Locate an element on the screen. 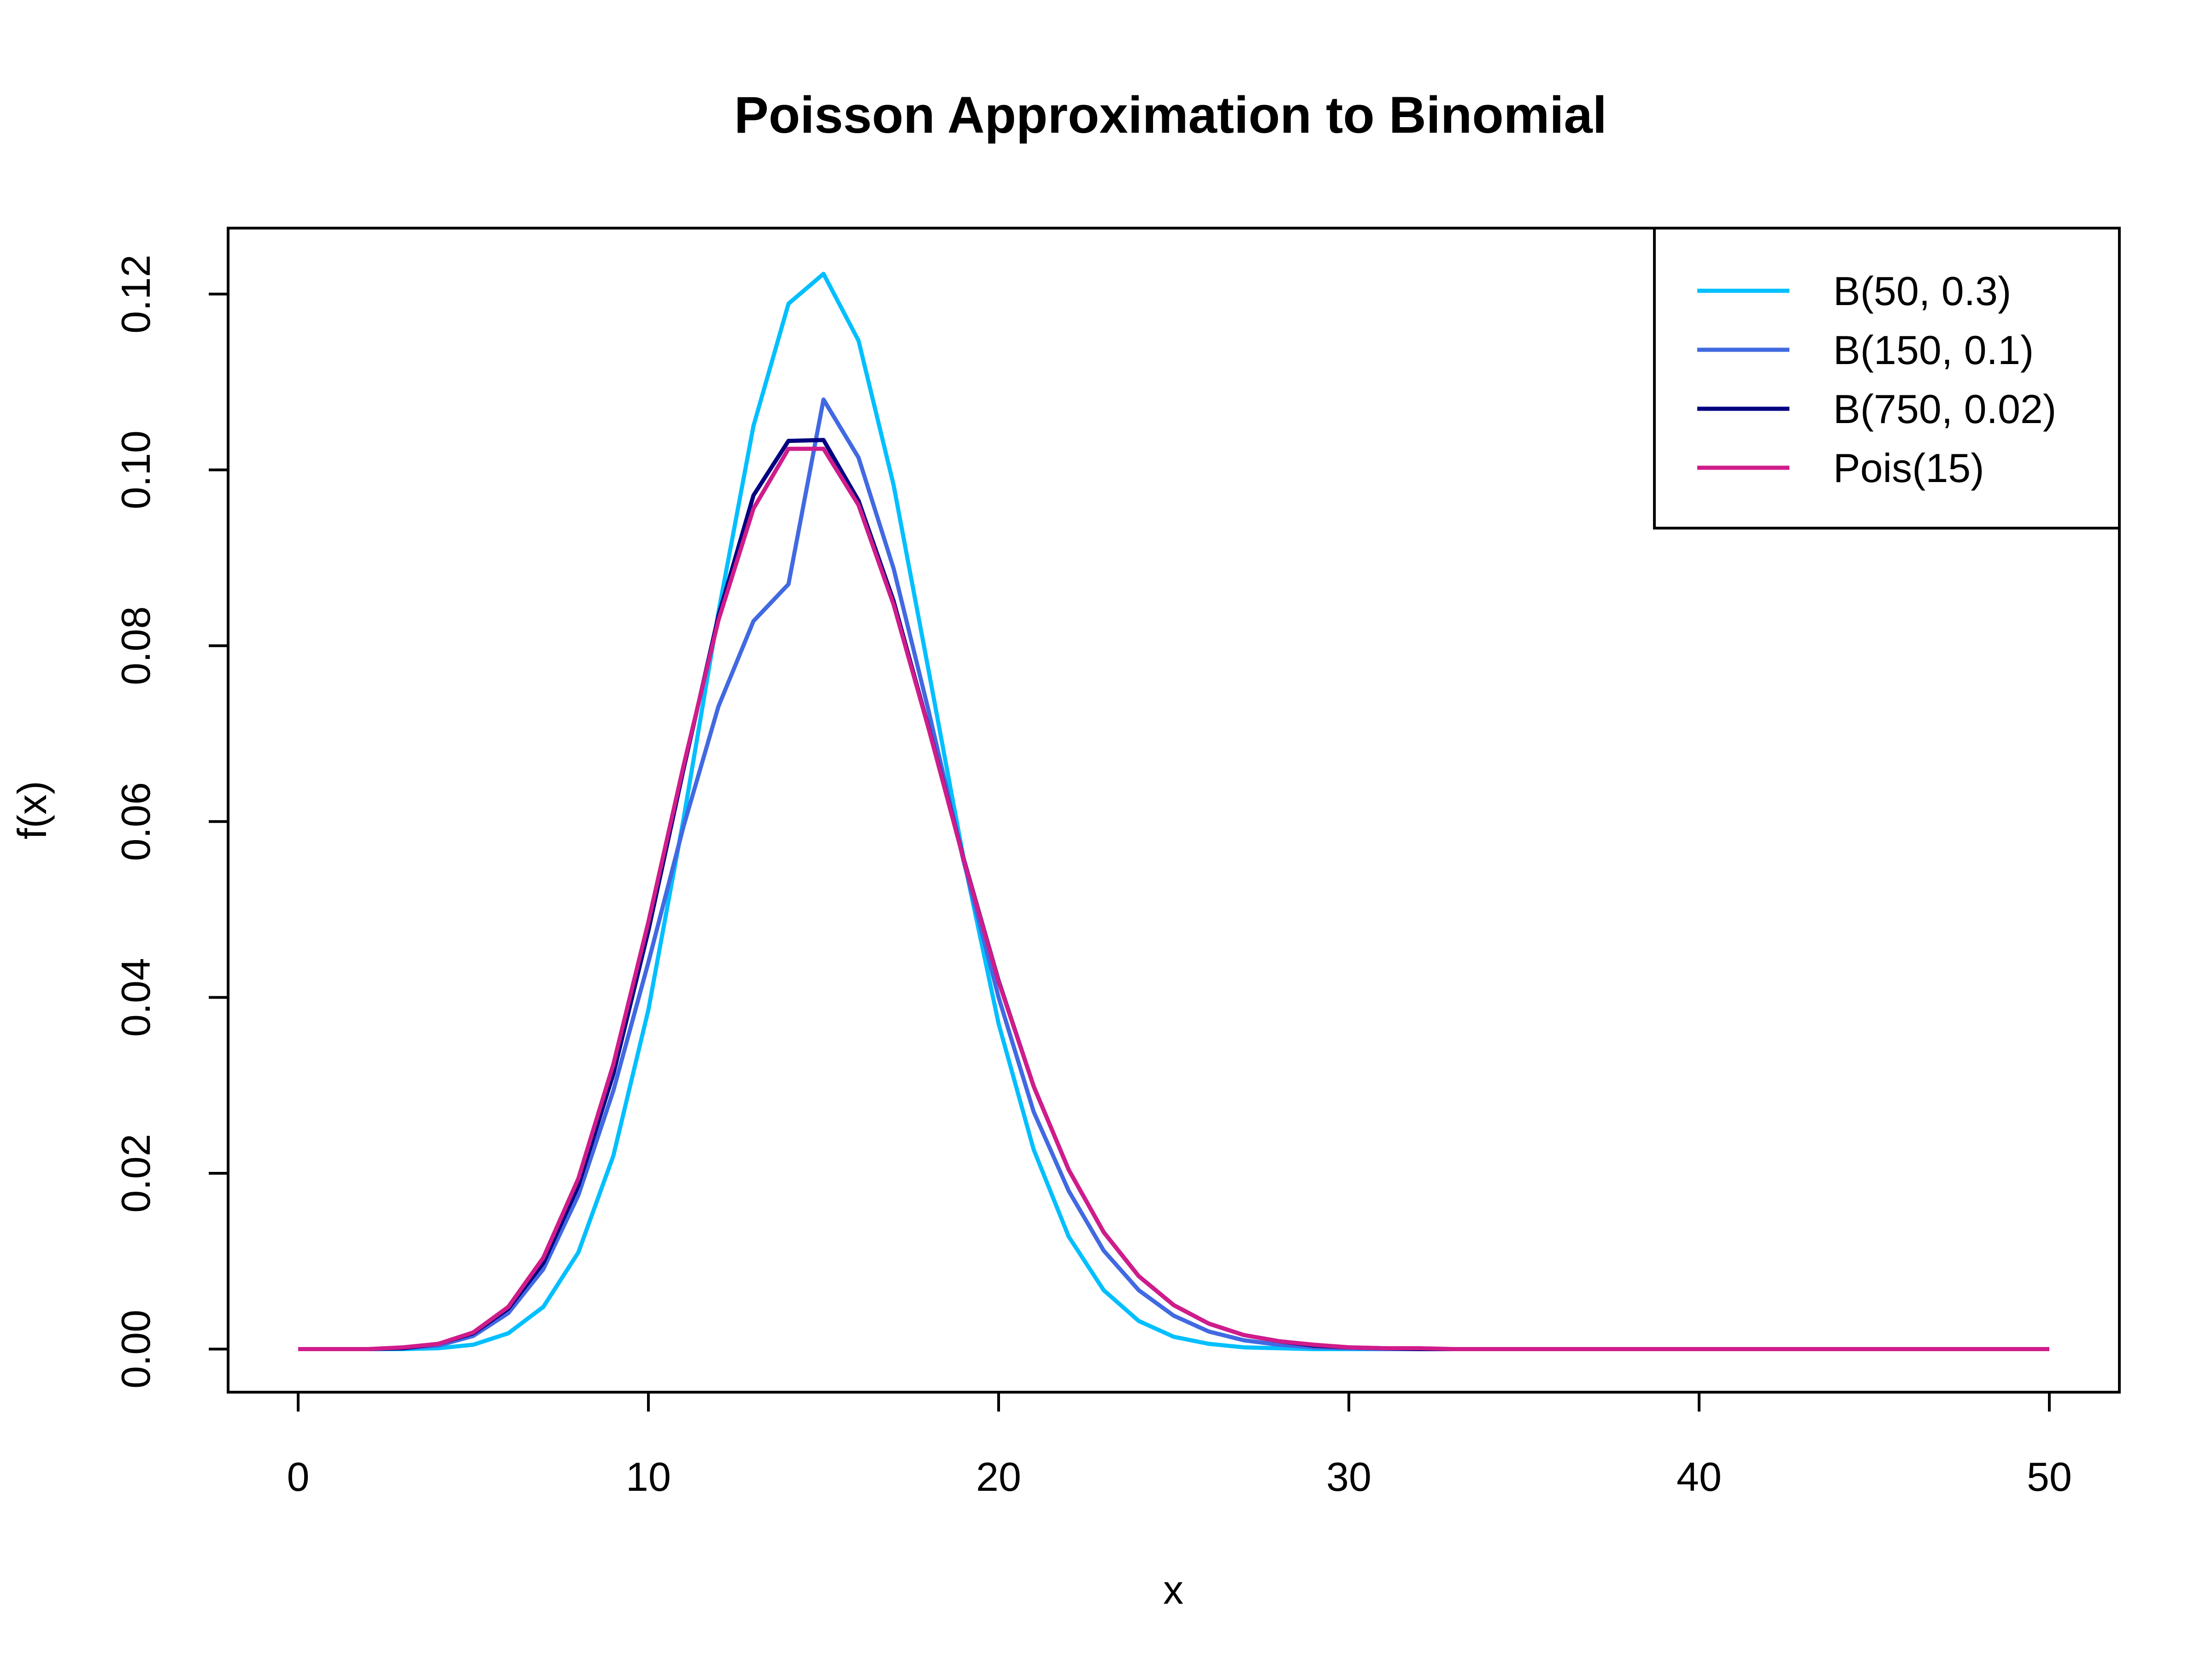  y-tick-label: 0.08 is located at coordinates (136, 645).